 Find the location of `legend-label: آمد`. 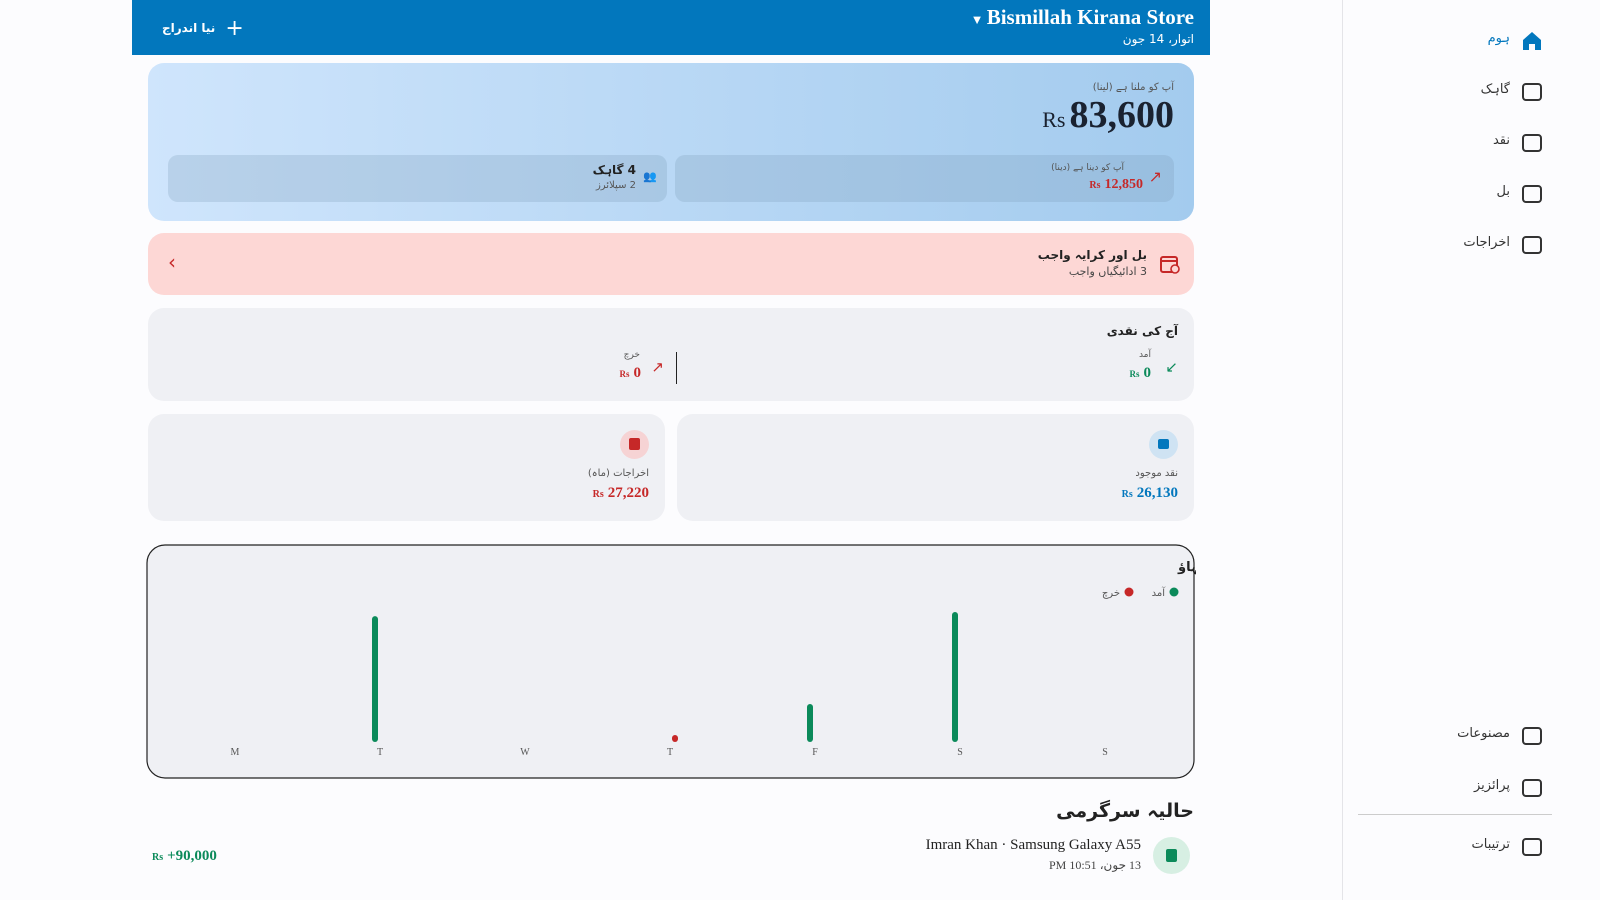

legend-label: آمد is located at coordinates (1159, 592).